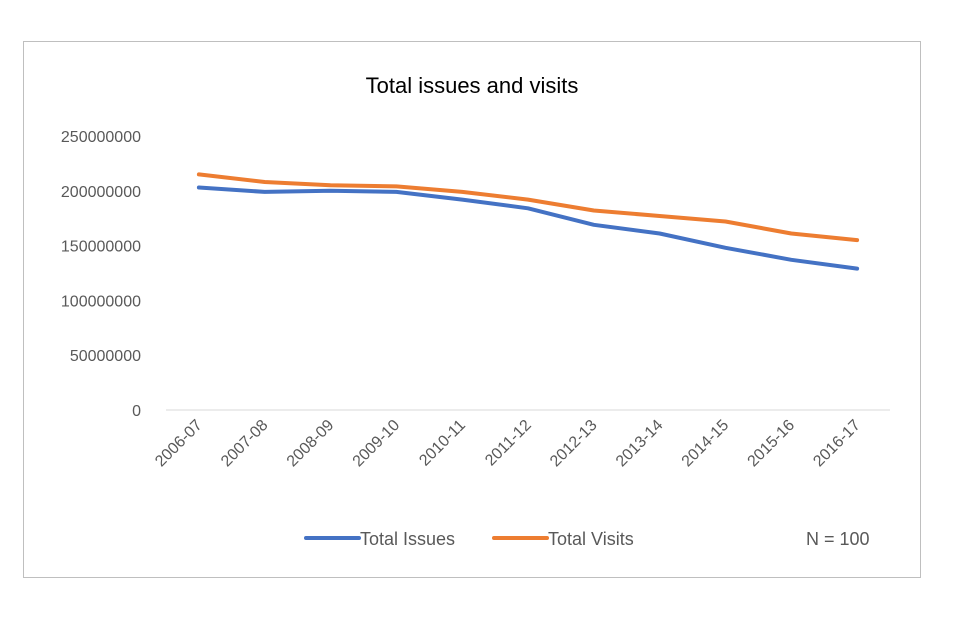 The height and width of the screenshot is (640, 960). What do you see at coordinates (101, 192) in the screenshot?
I see `y-tick-label: 200000000` at bounding box center [101, 192].